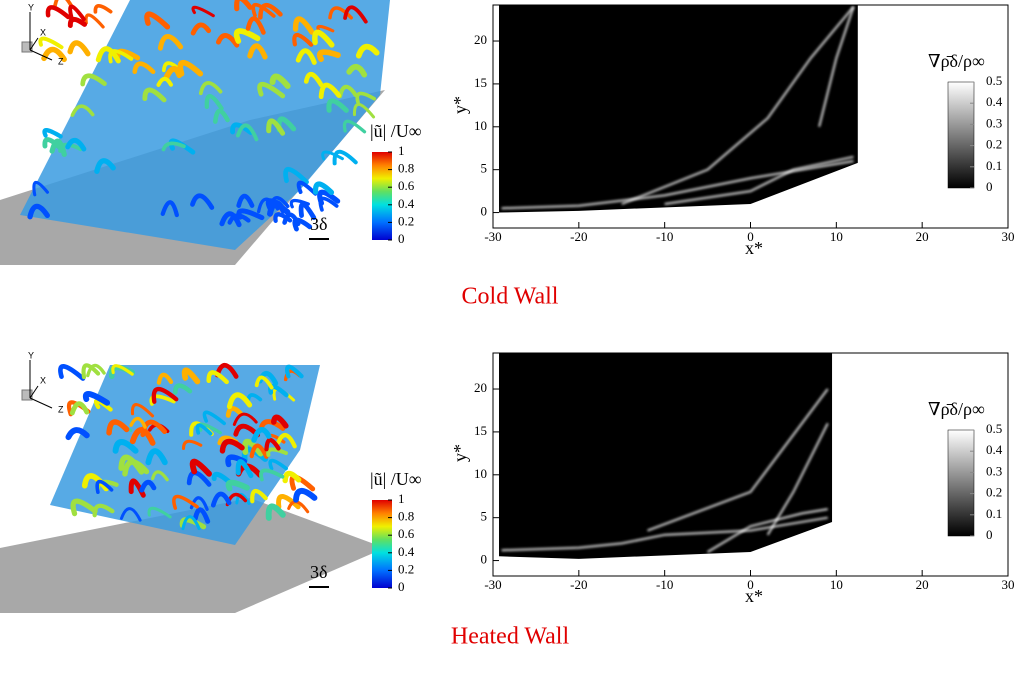 Image resolution: width=1024 pixels, height=673 pixels. Describe the element at coordinates (406, 516) in the screenshot. I see `colorbar-tick-label: 0.8` at that location.